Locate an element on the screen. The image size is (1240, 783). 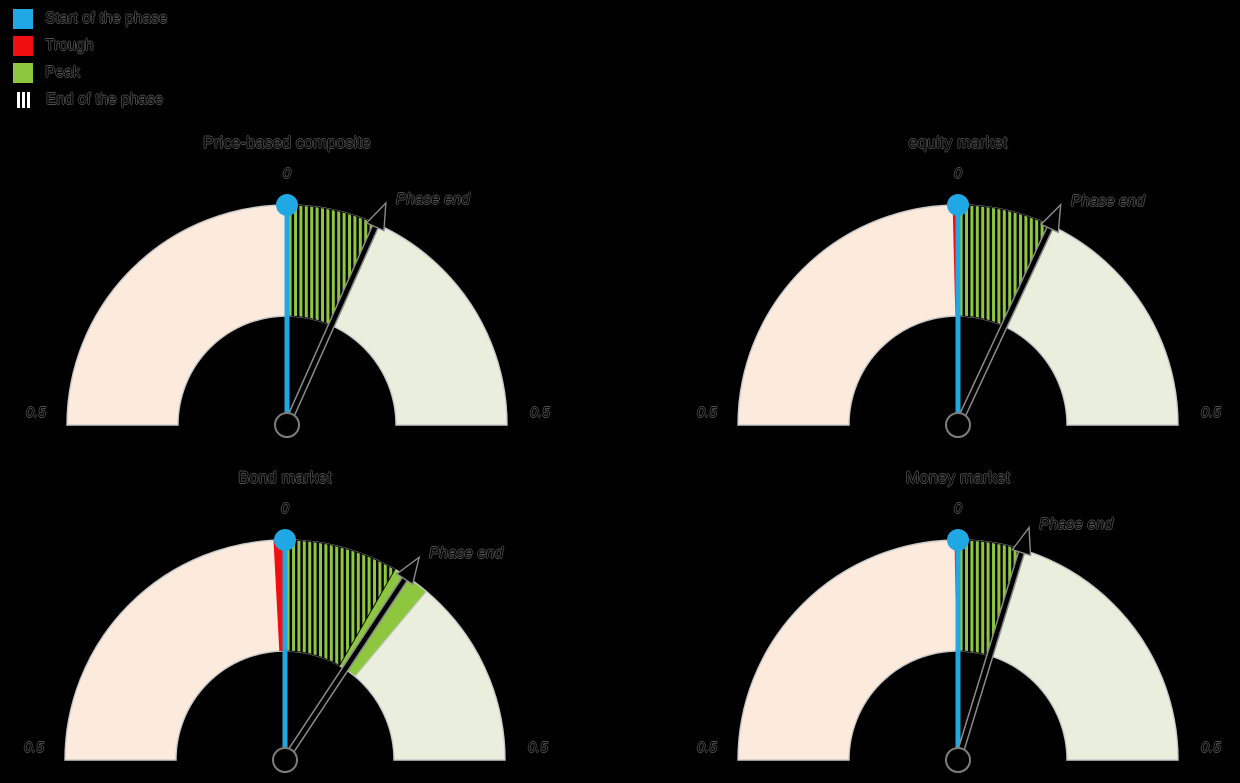
end-of-phase-hatch-wedge is located at coordinates (340, 603).